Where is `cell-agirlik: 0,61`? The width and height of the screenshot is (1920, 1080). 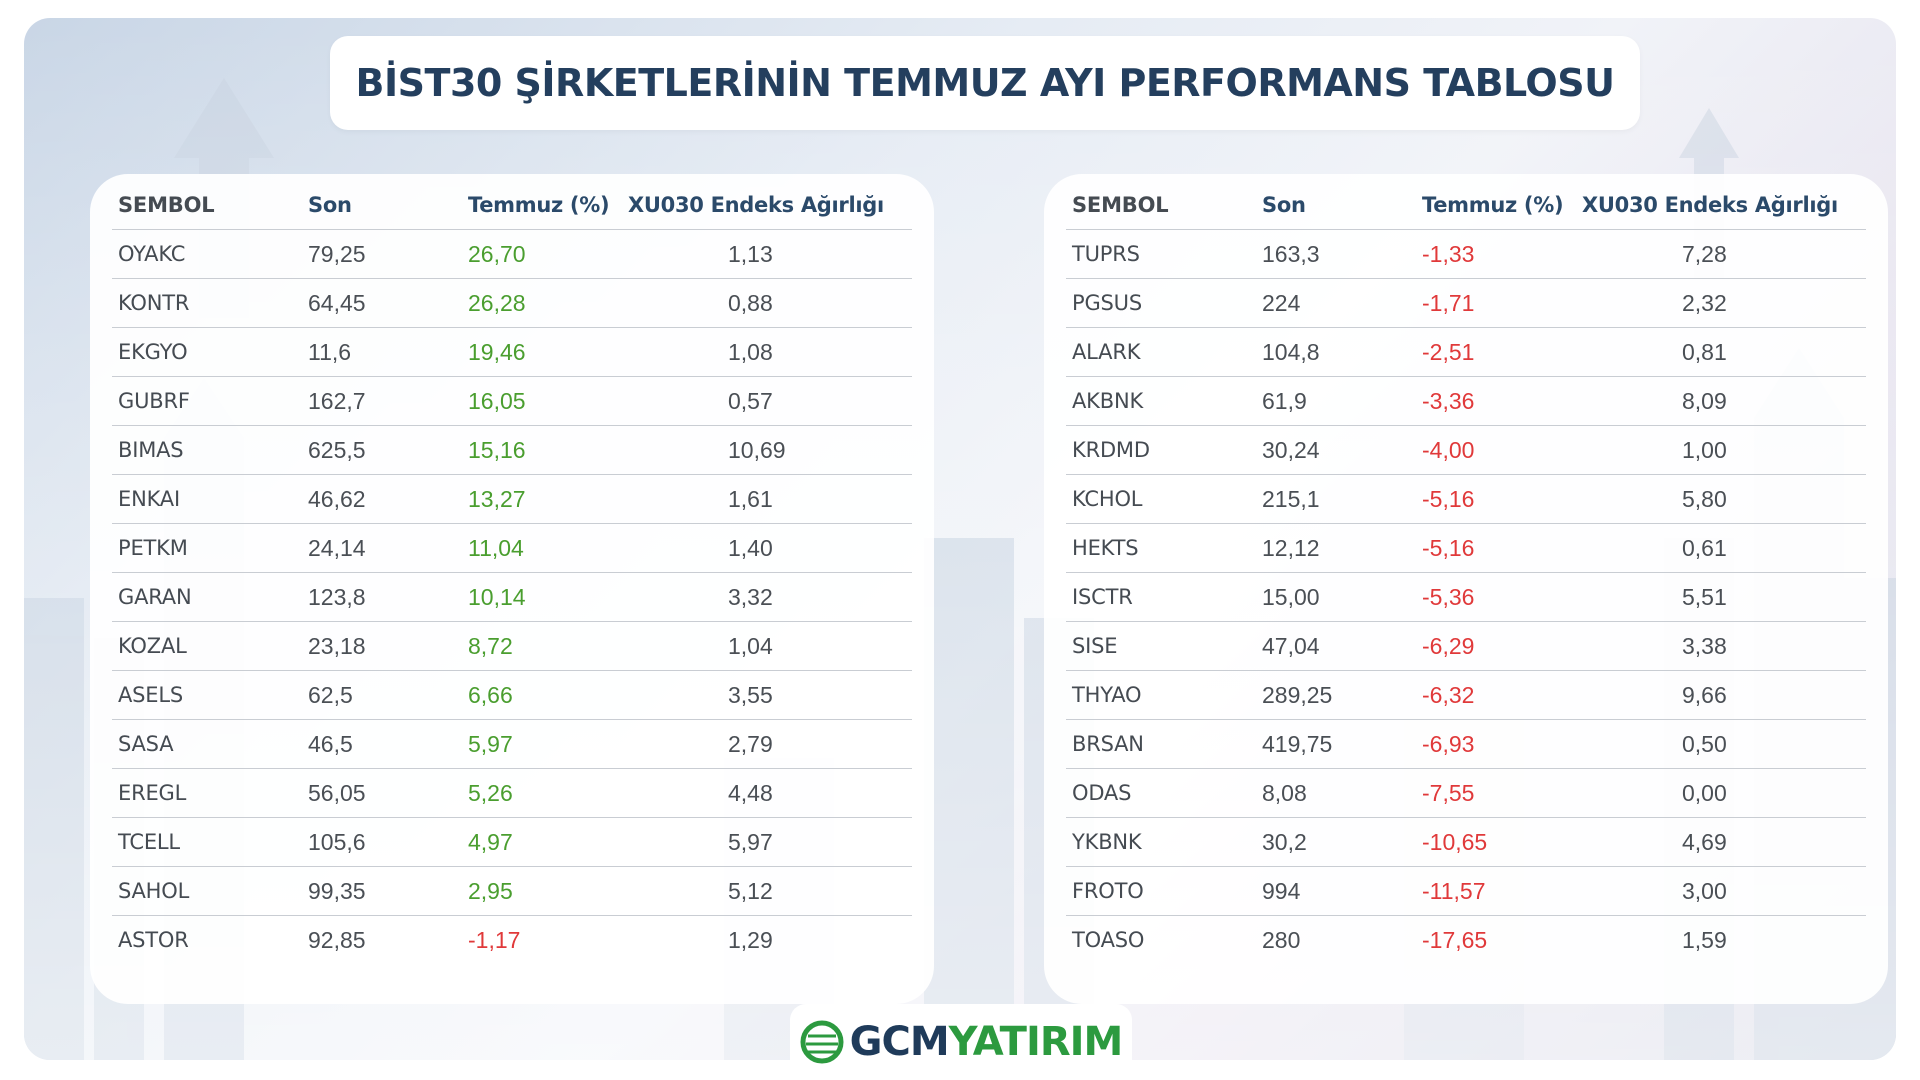
cell-agirlik: 0,61 is located at coordinates (1724, 548).